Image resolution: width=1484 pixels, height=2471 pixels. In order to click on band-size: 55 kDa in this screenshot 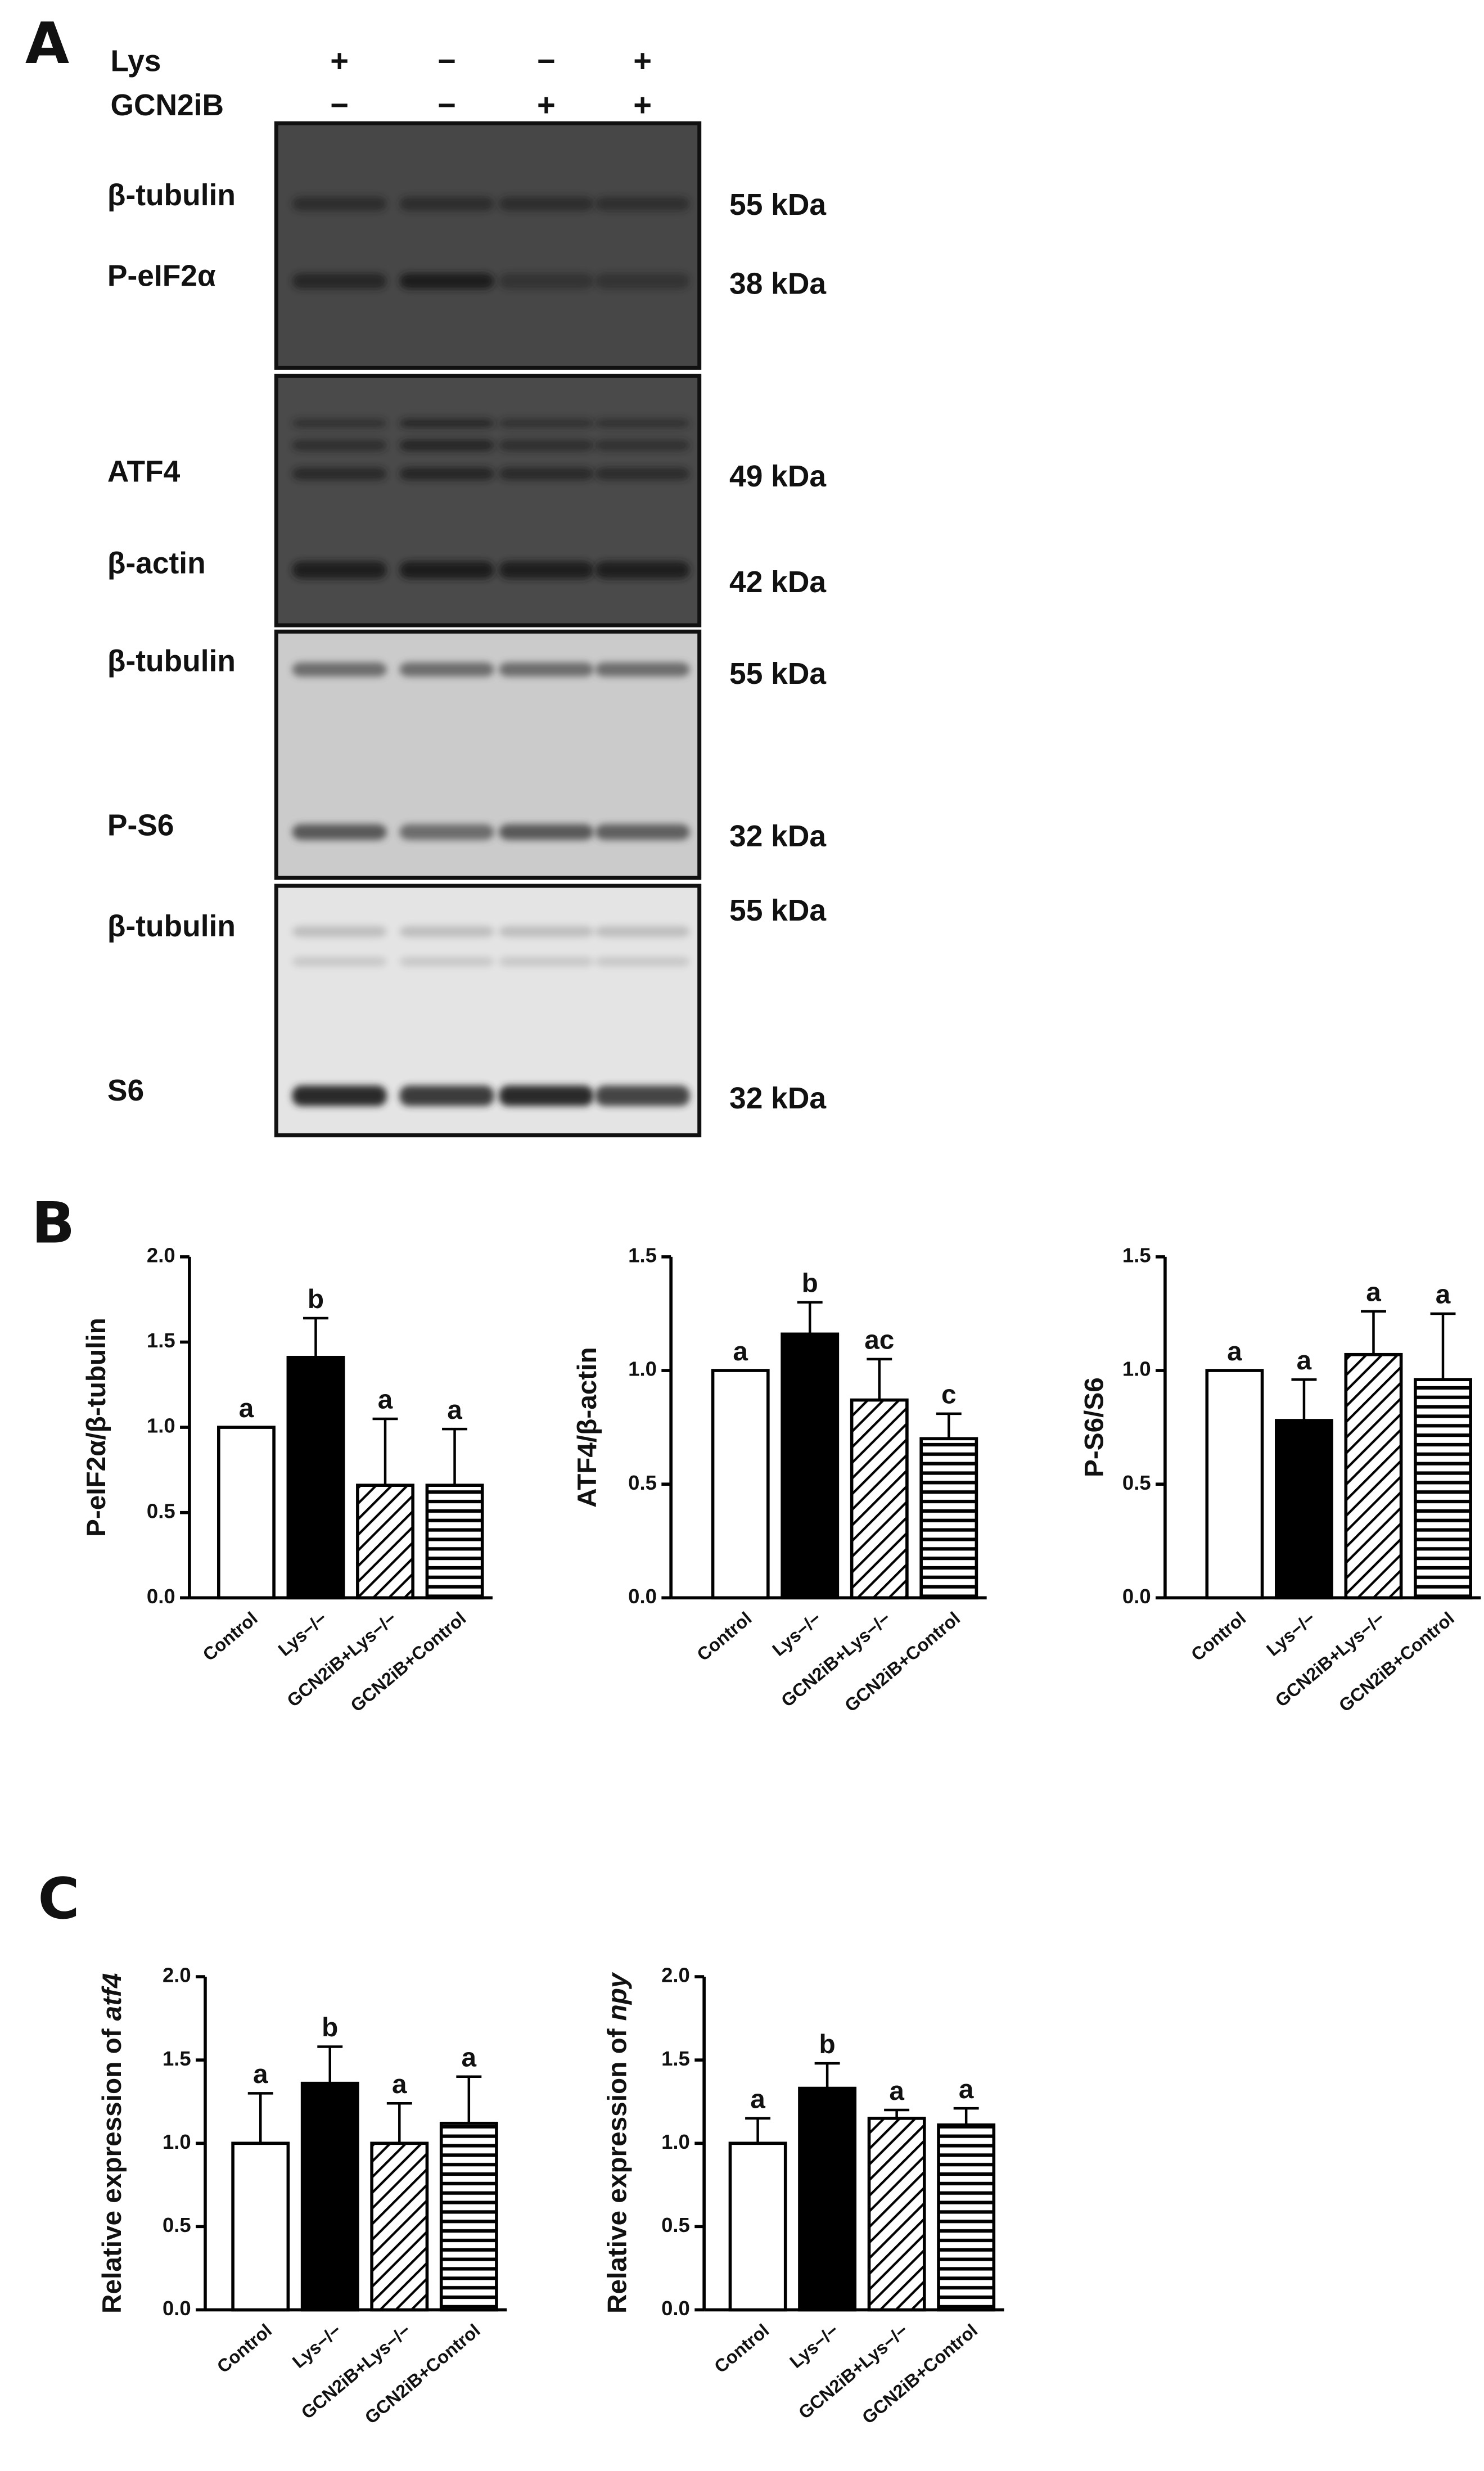, I will do `click(777, 910)`.